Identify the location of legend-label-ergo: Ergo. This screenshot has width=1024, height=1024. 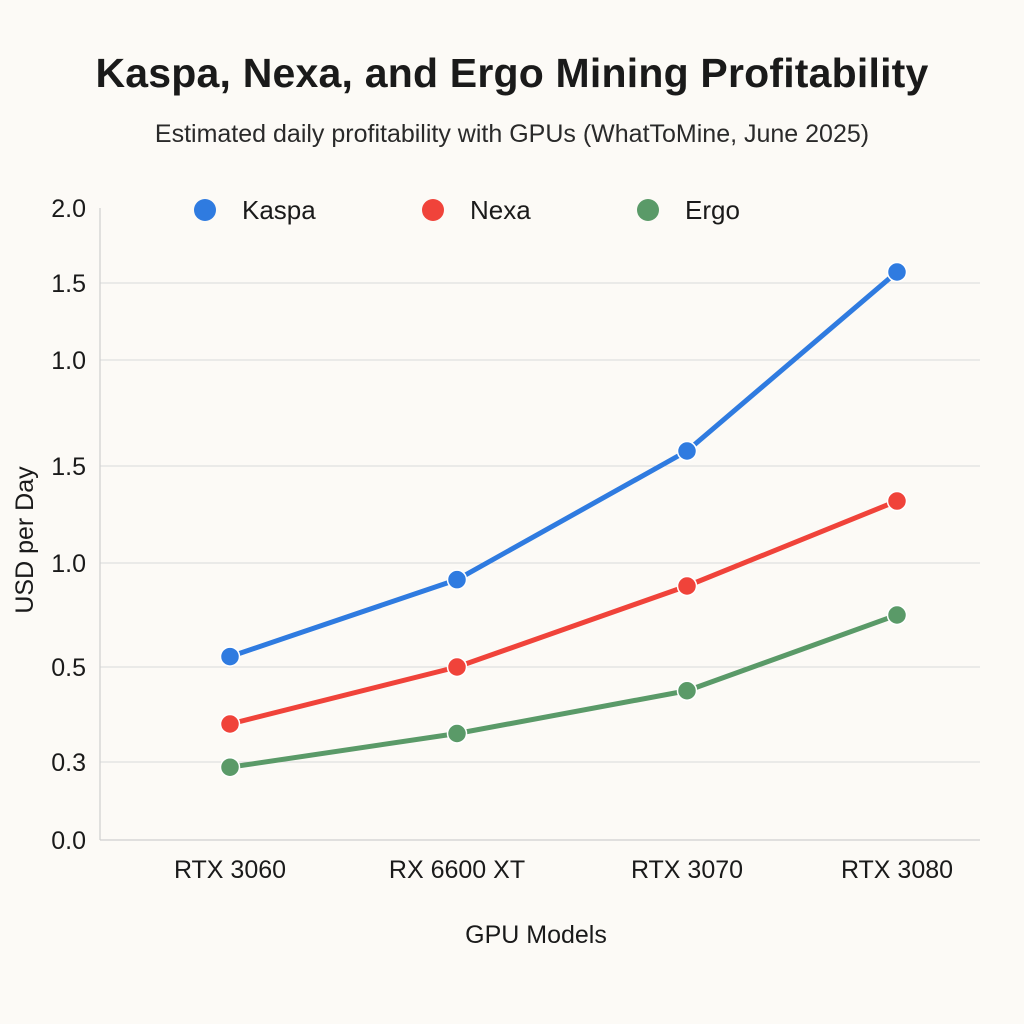
(712, 210).